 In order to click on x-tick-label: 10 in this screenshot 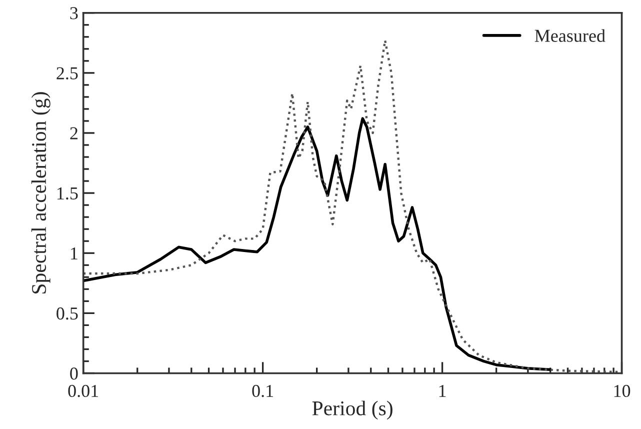, I will do `click(622, 391)`.